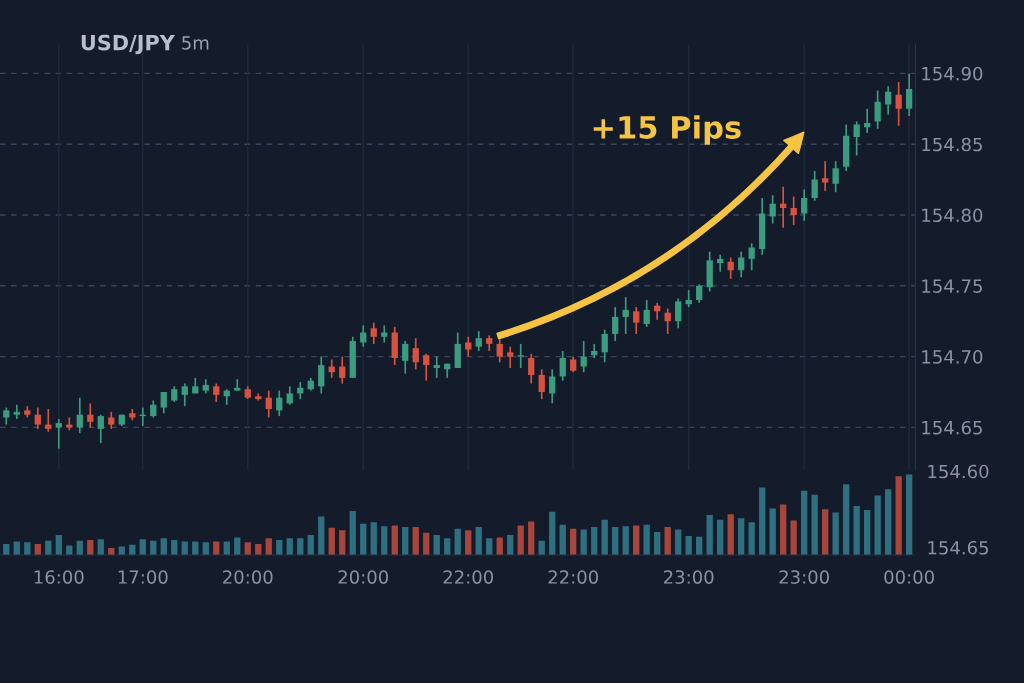  What do you see at coordinates (59, 577) in the screenshot?
I see `x-tick-label: 16:00` at bounding box center [59, 577].